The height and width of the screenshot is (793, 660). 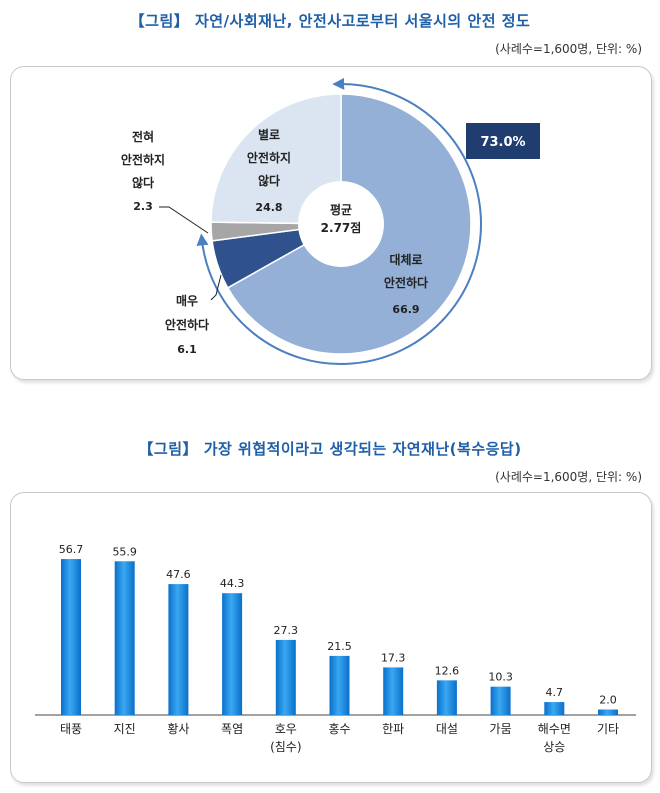 What do you see at coordinates (187, 300) in the screenshot?
I see `label-very-safe-1: 매우` at bounding box center [187, 300].